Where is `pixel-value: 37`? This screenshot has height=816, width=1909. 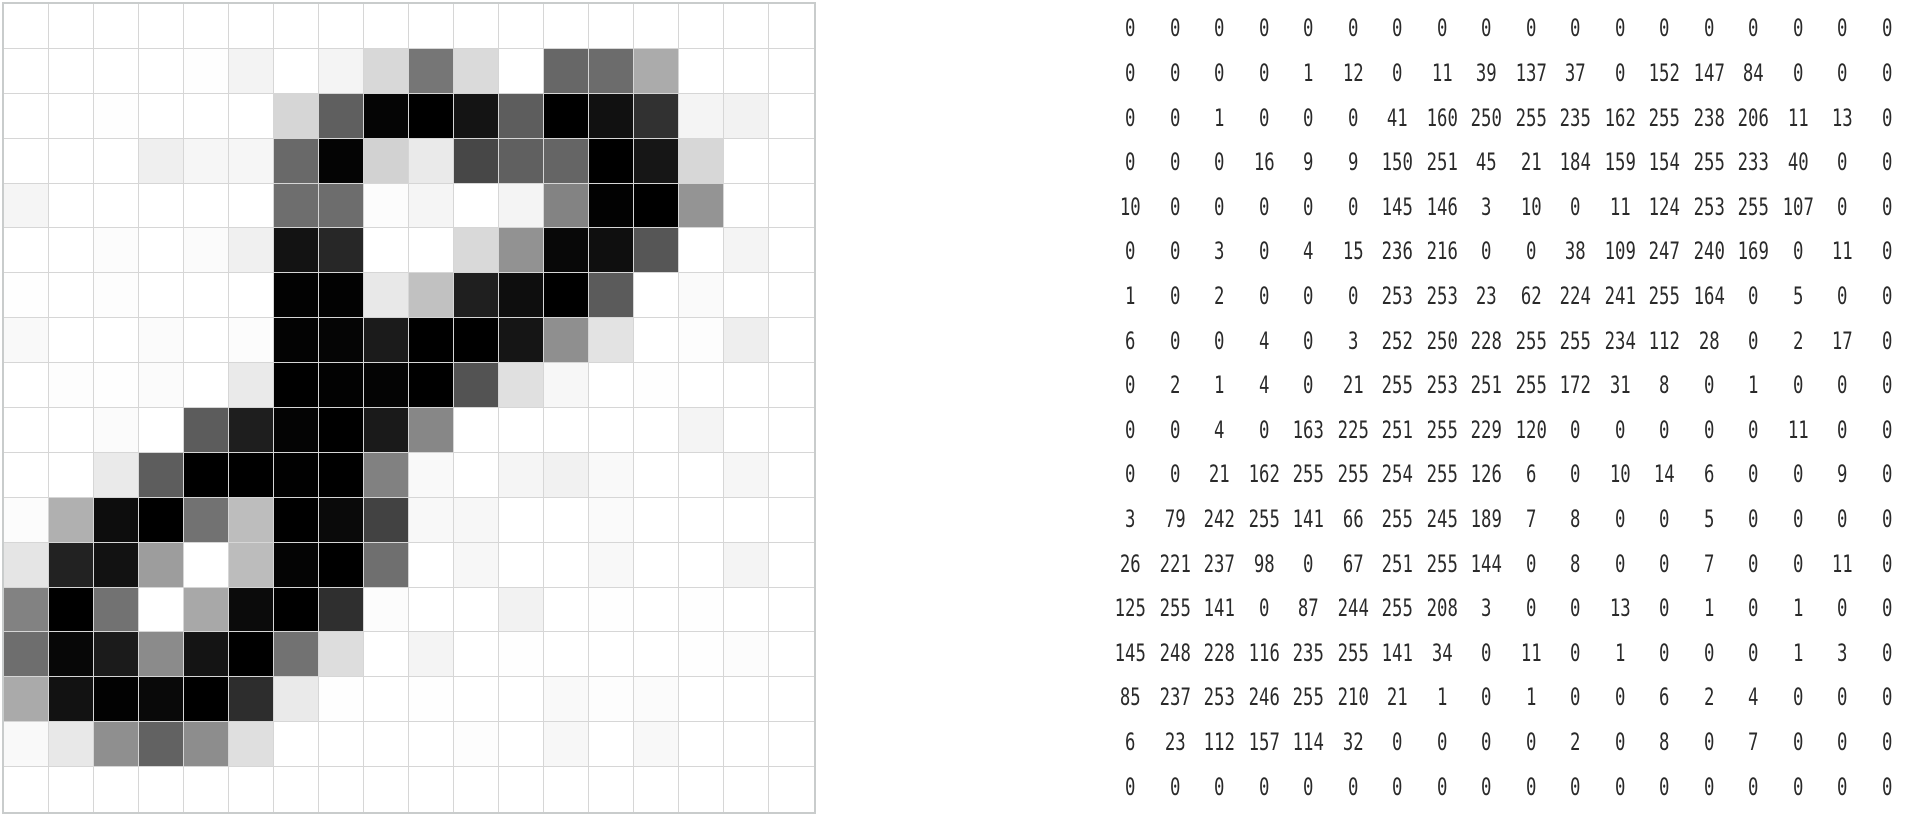
pixel-value: 37 is located at coordinates (1575, 72).